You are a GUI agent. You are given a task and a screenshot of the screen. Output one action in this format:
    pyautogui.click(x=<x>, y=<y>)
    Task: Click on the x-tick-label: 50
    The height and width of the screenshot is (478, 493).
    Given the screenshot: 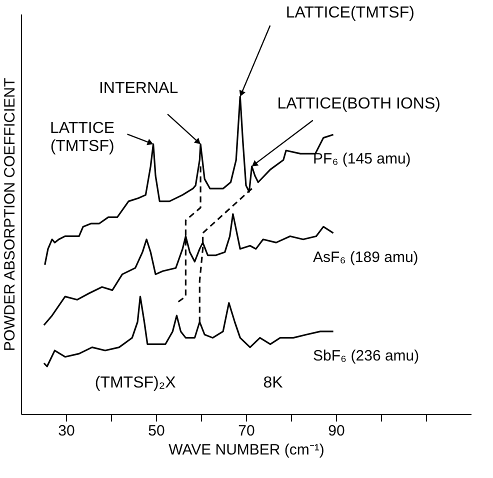 What is the action you would take?
    pyautogui.click(x=156, y=431)
    